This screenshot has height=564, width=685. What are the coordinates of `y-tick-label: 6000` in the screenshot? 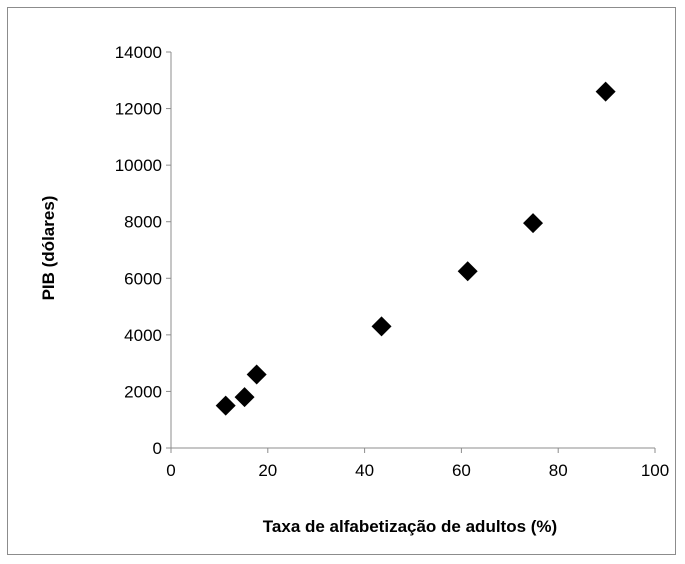 It's located at (143, 278).